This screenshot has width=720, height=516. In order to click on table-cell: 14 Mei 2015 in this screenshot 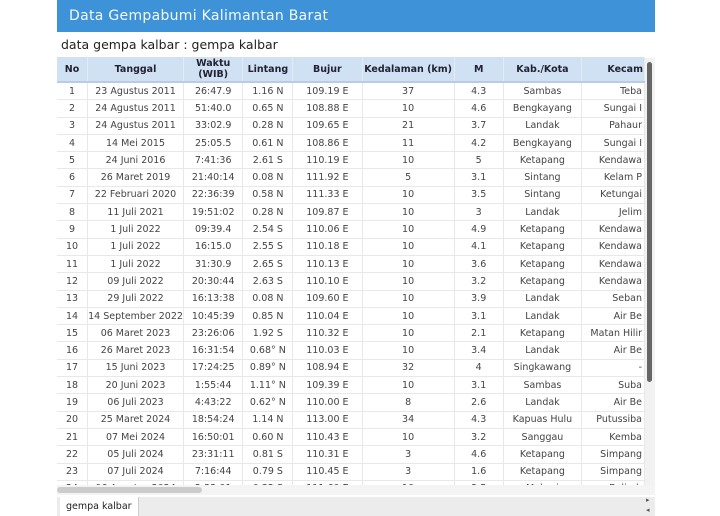, I will do `click(135, 143)`.